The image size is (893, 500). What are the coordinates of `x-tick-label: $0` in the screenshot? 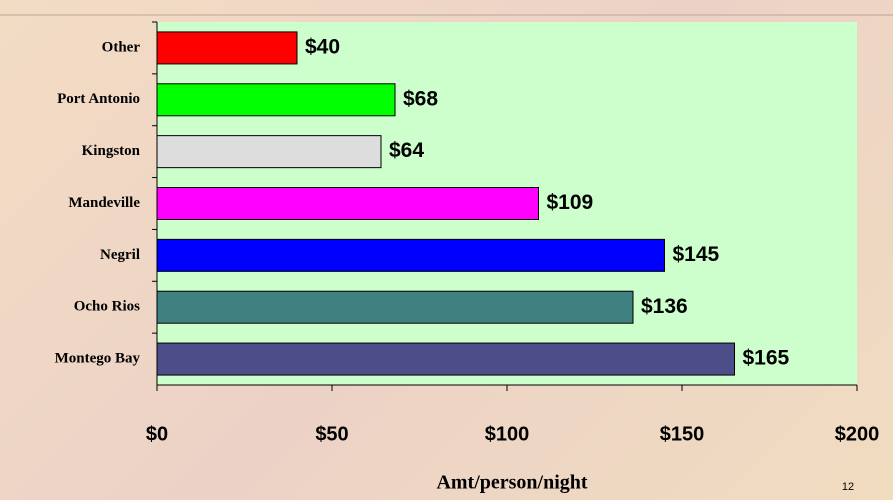 It's located at (157, 434).